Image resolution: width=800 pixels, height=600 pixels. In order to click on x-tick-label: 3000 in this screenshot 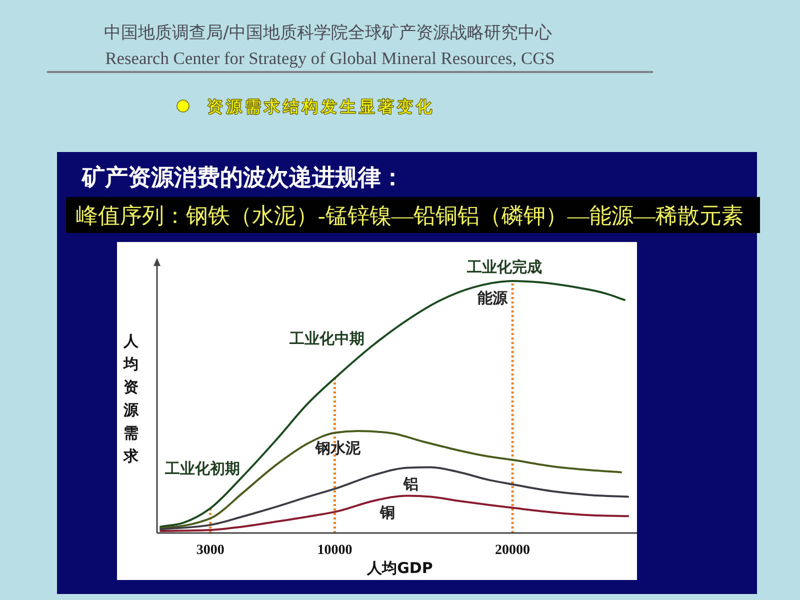, I will do `click(210, 550)`.